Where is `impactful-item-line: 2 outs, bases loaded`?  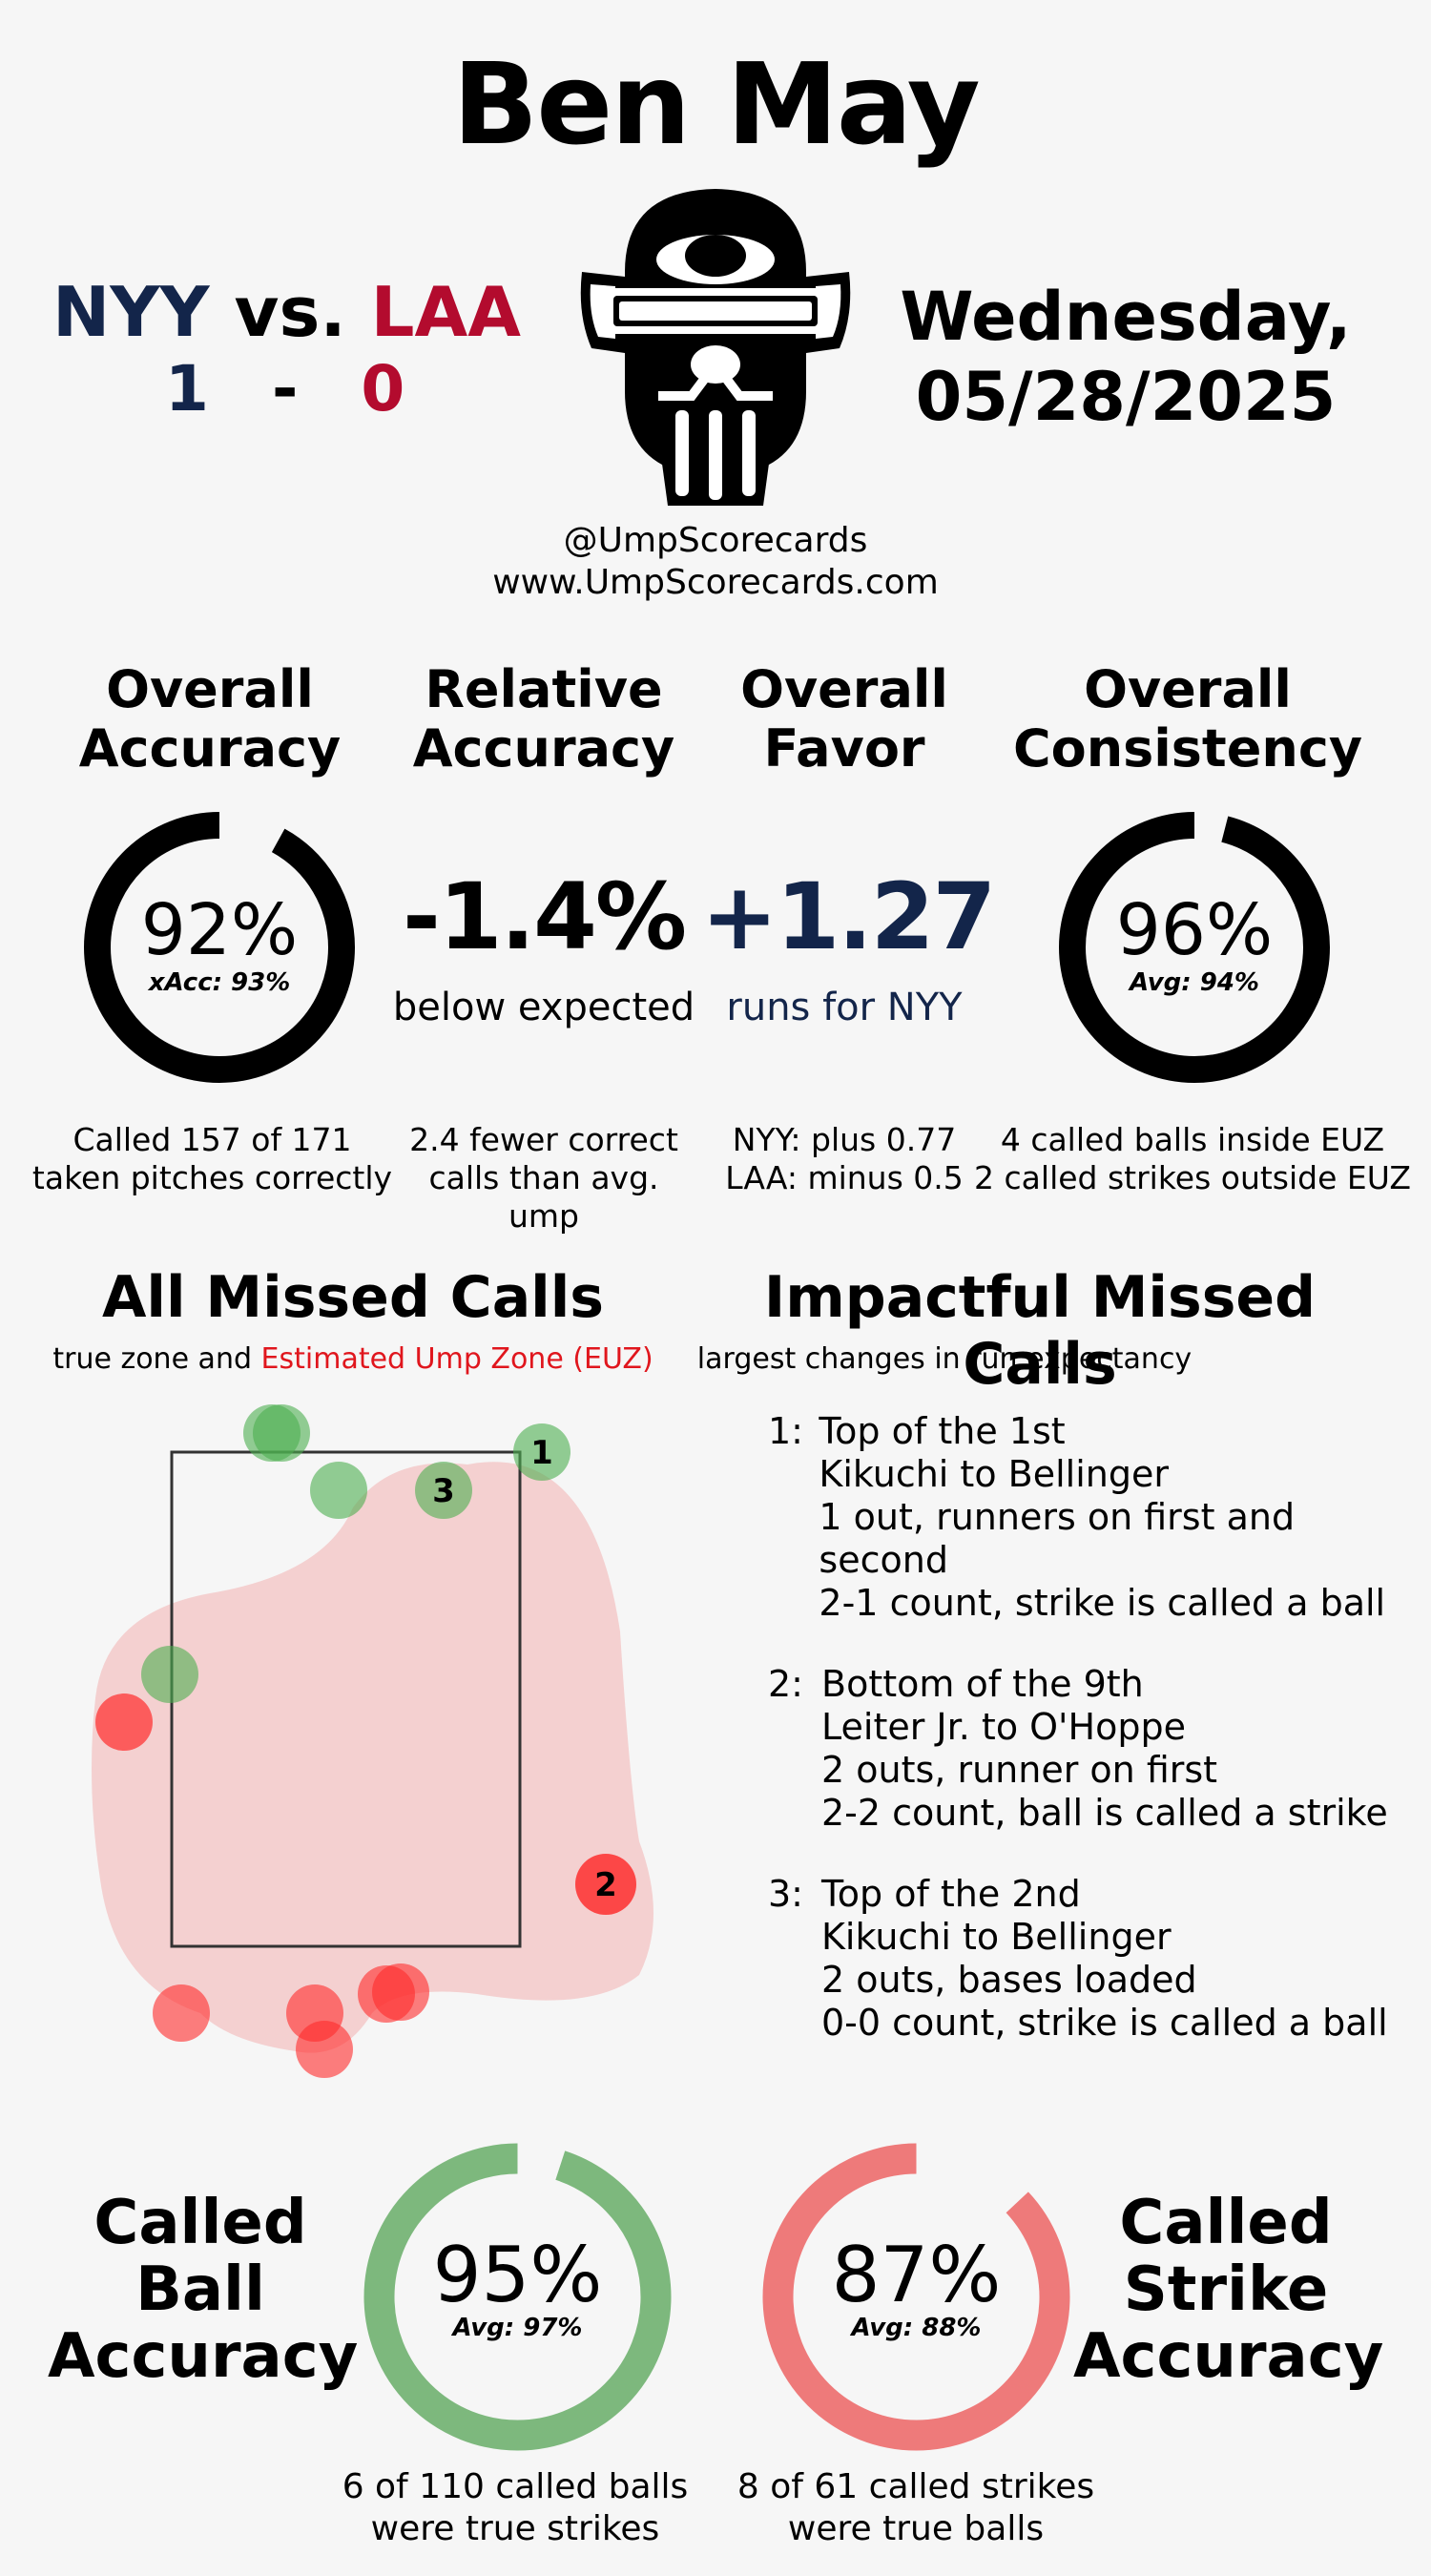 impactful-item-line: 2 outs, bases loaded is located at coordinates (1009, 1980).